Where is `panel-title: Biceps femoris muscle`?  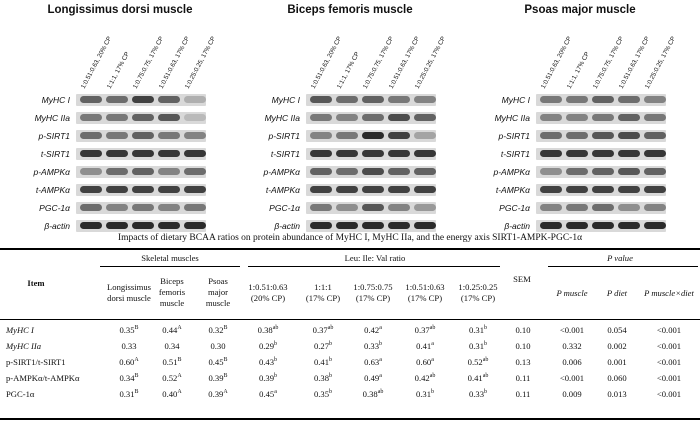 panel-title: Biceps femoris muscle is located at coordinates (350, 10).